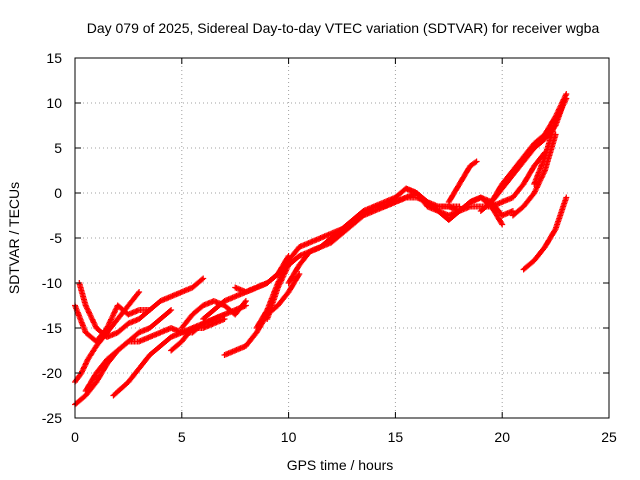 This screenshot has height=480, width=640. I want to click on y-tick-label: -25, so click(52, 418).